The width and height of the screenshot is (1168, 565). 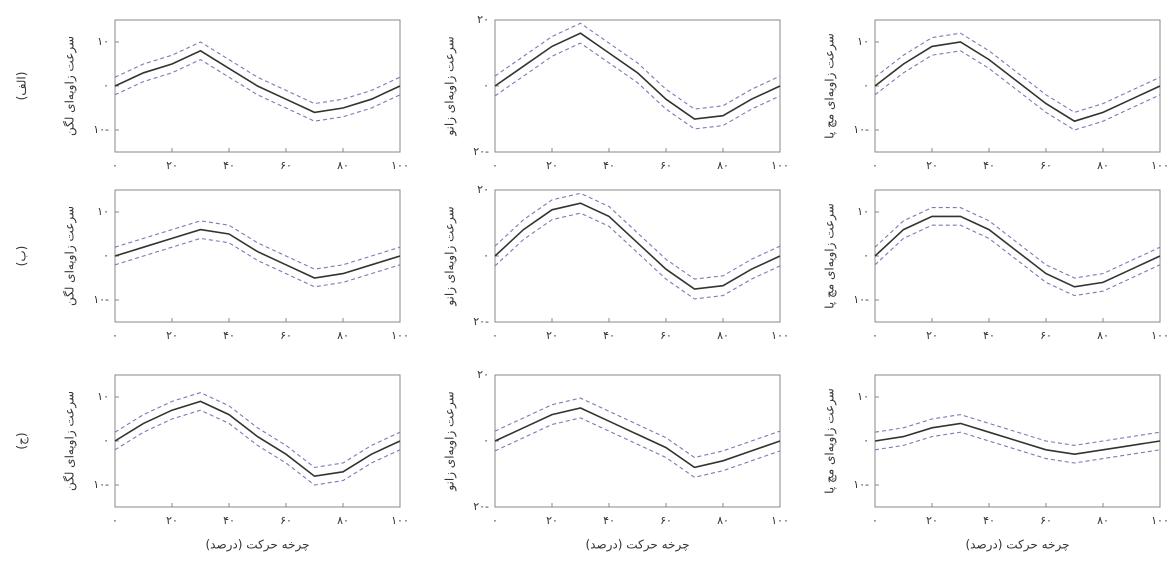 What do you see at coordinates (22, 440) in the screenshot?
I see `panel-label: (ج)` at bounding box center [22, 440].